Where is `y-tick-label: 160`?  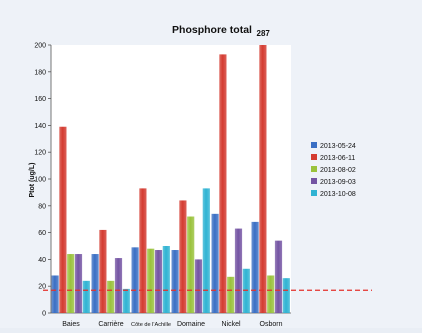 y-tick-label: 160 is located at coordinates (40, 99).